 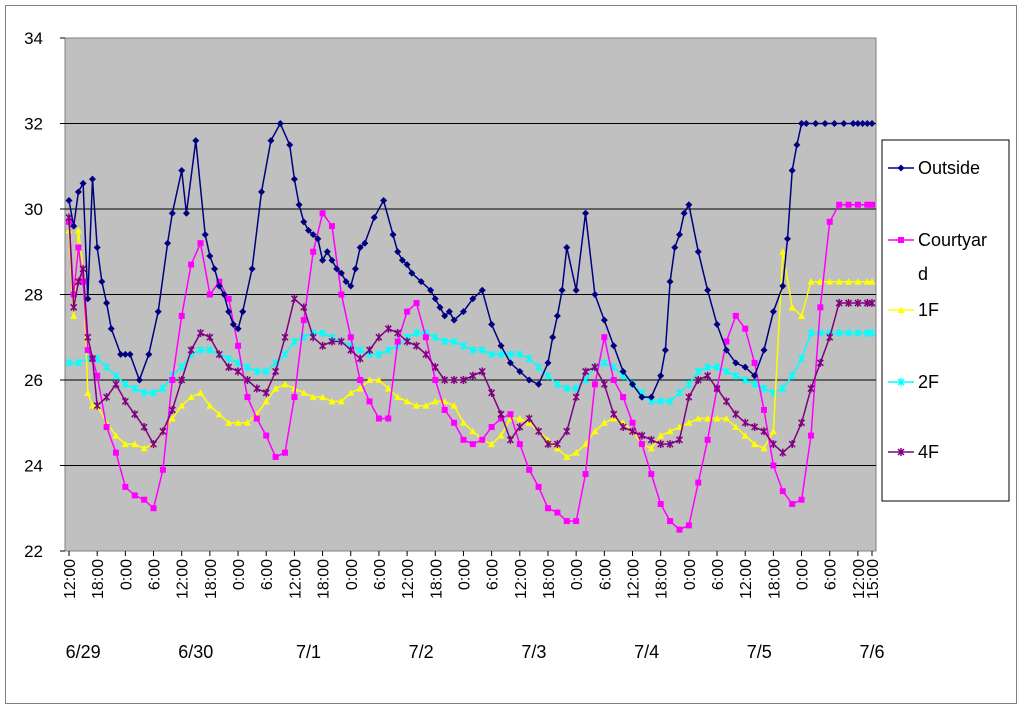 What do you see at coordinates (324, 579) in the screenshot?
I see `x-tick-label: 18:00` at bounding box center [324, 579].